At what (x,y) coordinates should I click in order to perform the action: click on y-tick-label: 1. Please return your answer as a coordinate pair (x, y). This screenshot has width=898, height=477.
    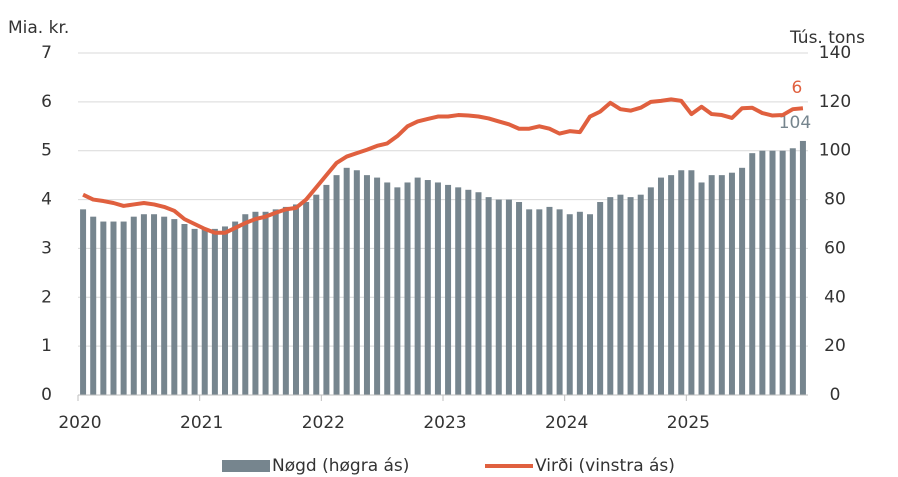
    Looking at the image, I should click on (46, 346).